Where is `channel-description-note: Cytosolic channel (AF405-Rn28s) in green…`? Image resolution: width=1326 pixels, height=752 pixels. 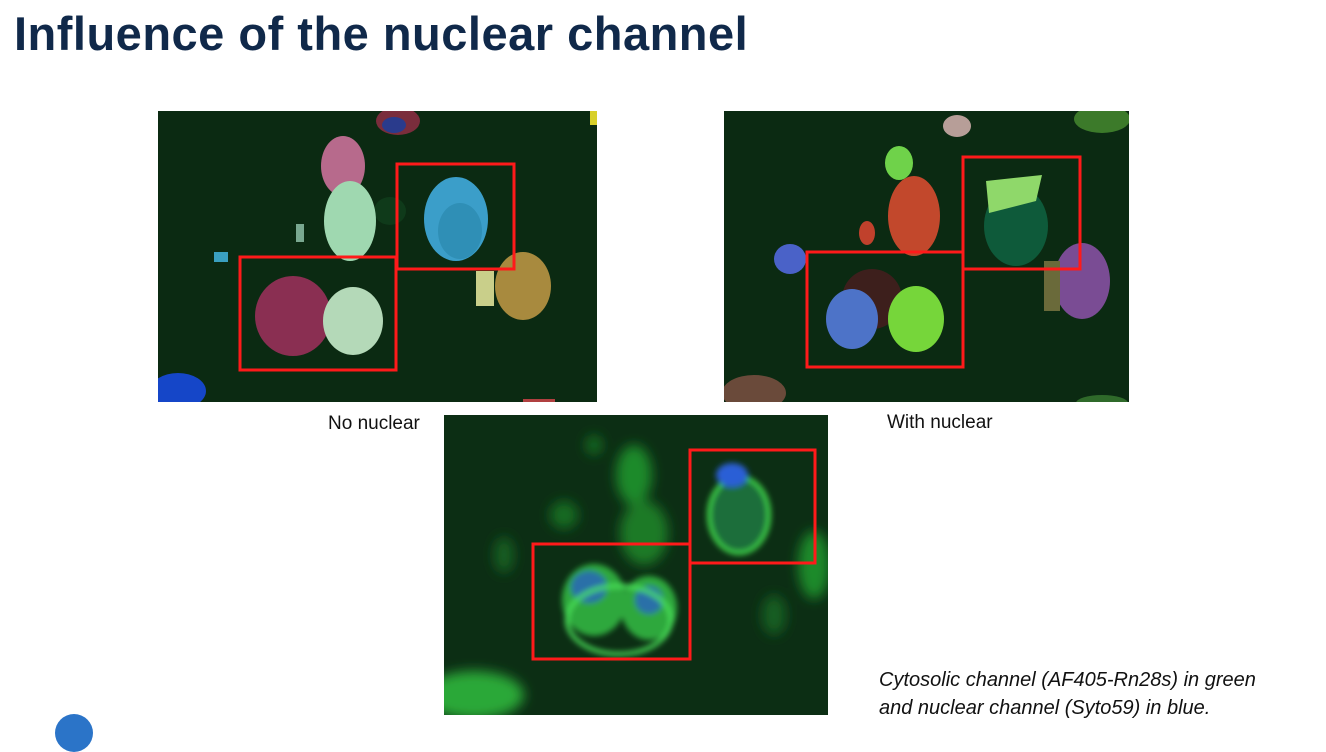
channel-description-note: Cytosolic channel (AF405-Rn28s) in green… is located at coordinates (1067, 694).